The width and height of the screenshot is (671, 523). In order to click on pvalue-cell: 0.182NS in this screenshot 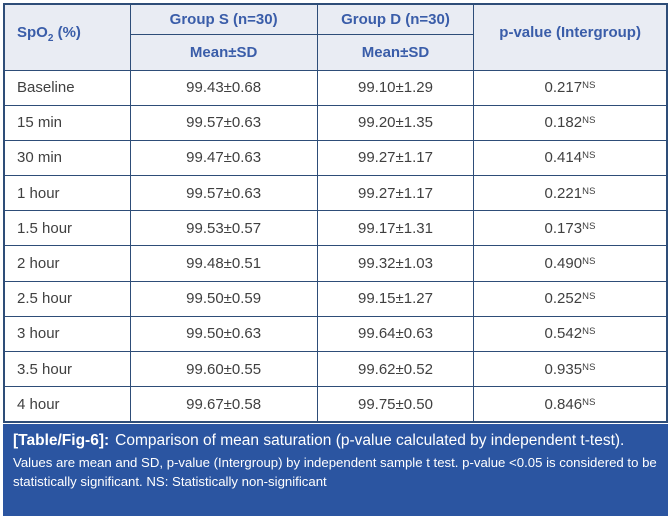, I will do `click(570, 122)`.